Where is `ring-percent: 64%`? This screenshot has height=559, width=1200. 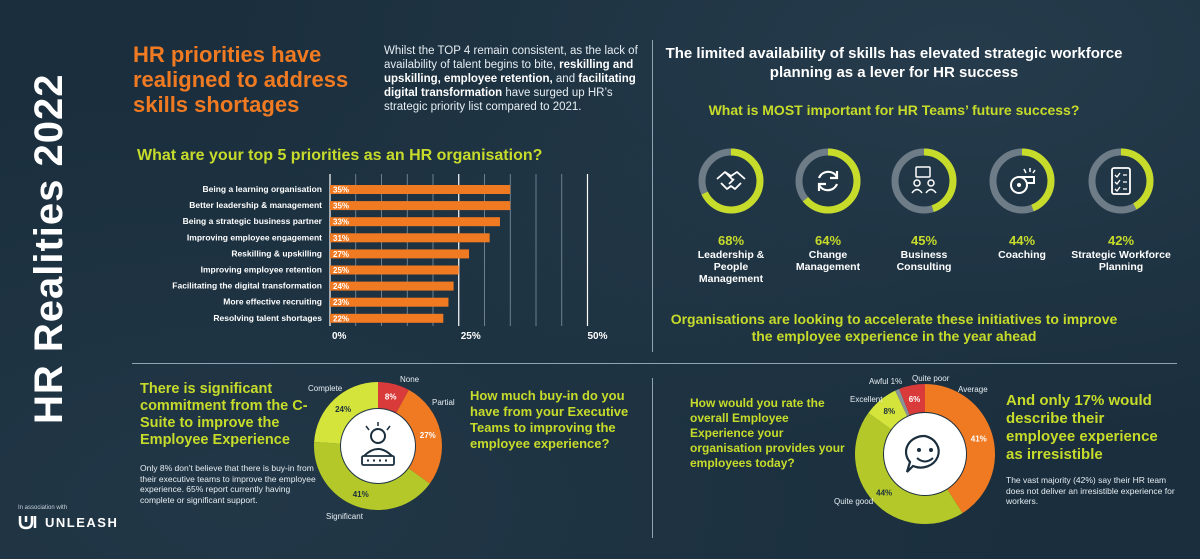 ring-percent: 64% is located at coordinates (828, 240).